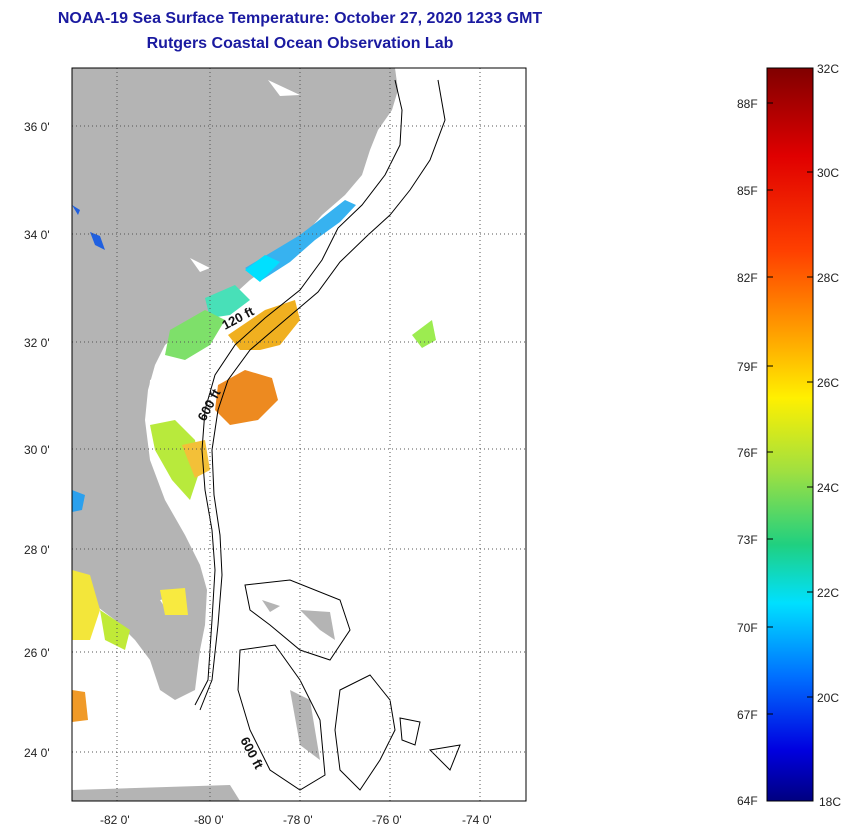 The image size is (849, 832). What do you see at coordinates (828, 69) in the screenshot?
I see `c-label: 32C` at bounding box center [828, 69].